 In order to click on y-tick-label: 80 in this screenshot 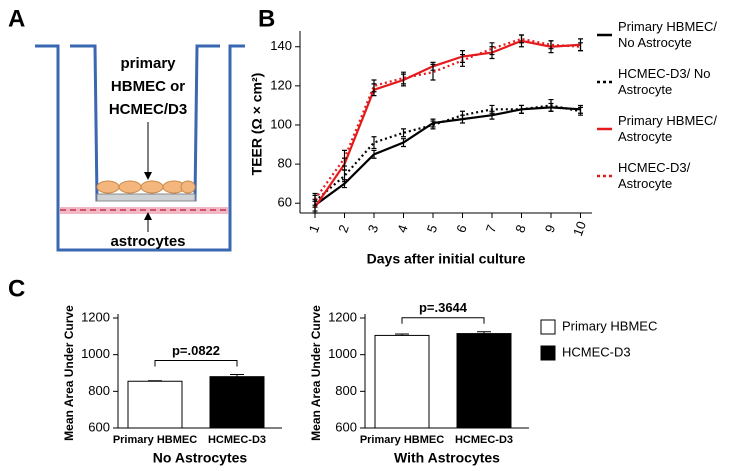, I will do `click(285, 163)`.